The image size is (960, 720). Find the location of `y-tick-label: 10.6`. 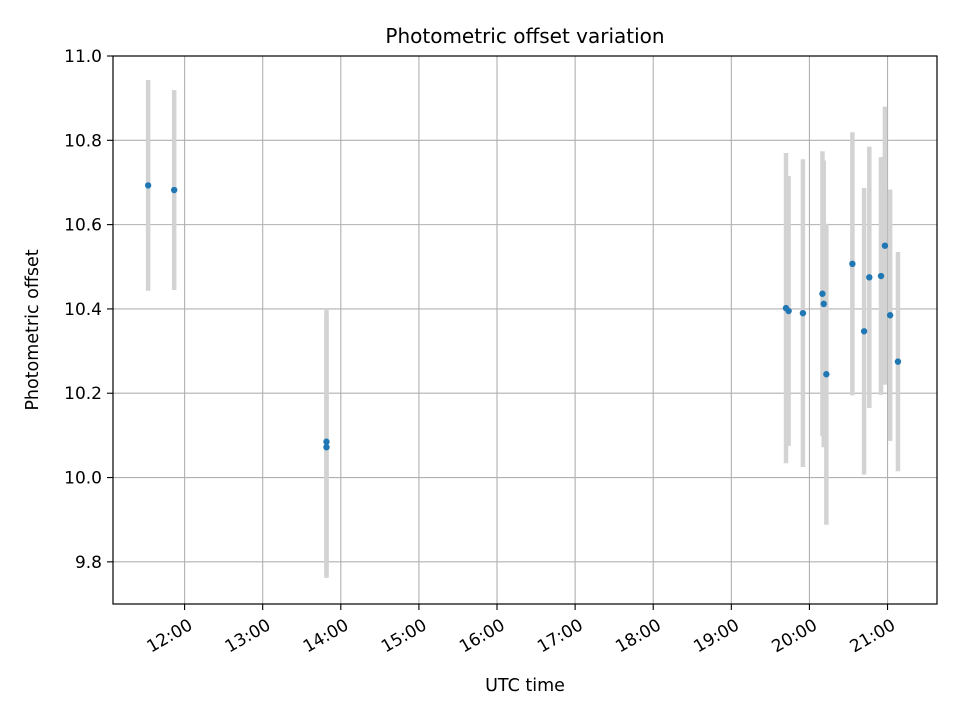

y-tick-label: 10.6 is located at coordinates (83, 226).